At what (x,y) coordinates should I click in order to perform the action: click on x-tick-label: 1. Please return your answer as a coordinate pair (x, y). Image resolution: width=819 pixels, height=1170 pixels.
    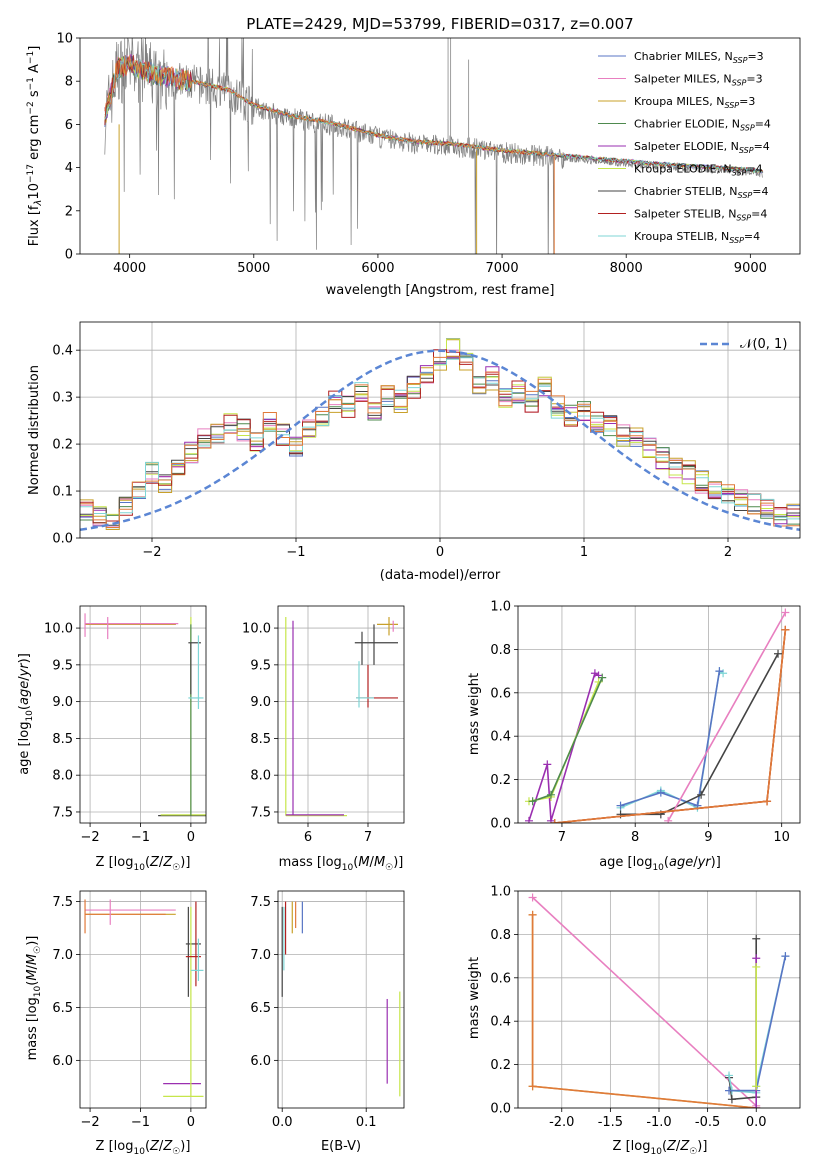
    Looking at the image, I should click on (584, 552).